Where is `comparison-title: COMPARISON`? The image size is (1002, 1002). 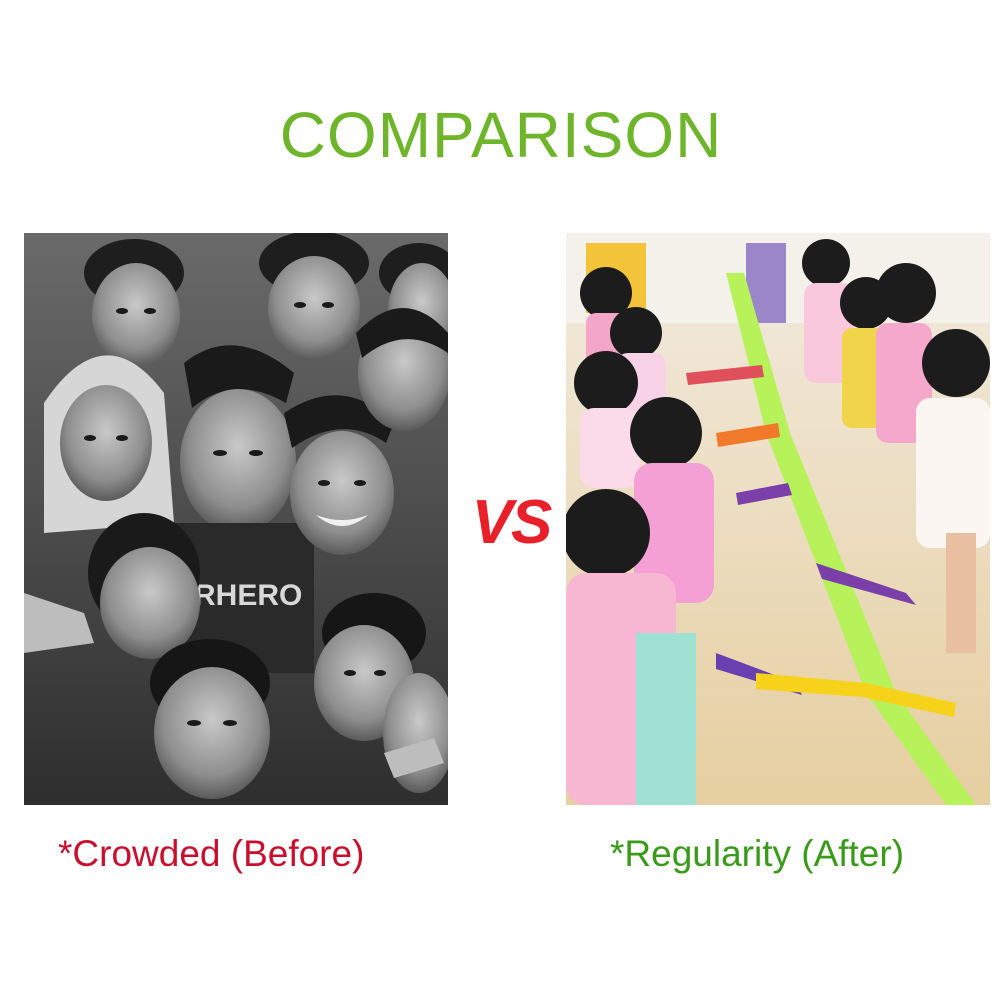 comparison-title: COMPARISON is located at coordinates (501, 135).